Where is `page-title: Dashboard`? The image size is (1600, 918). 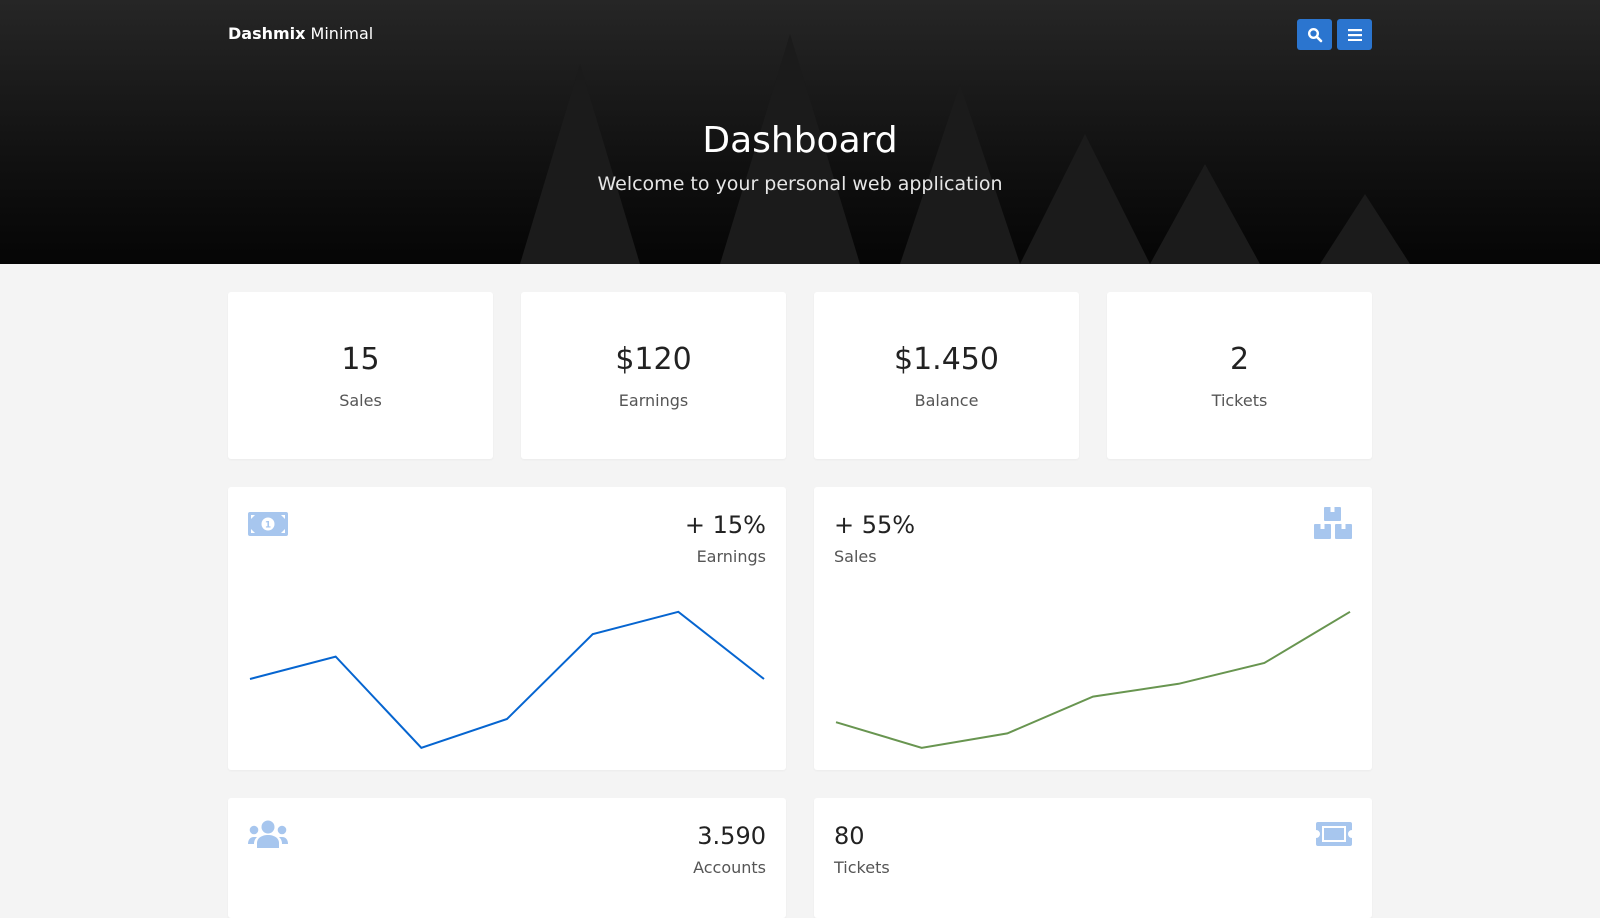
page-title: Dashboard is located at coordinates (800, 140).